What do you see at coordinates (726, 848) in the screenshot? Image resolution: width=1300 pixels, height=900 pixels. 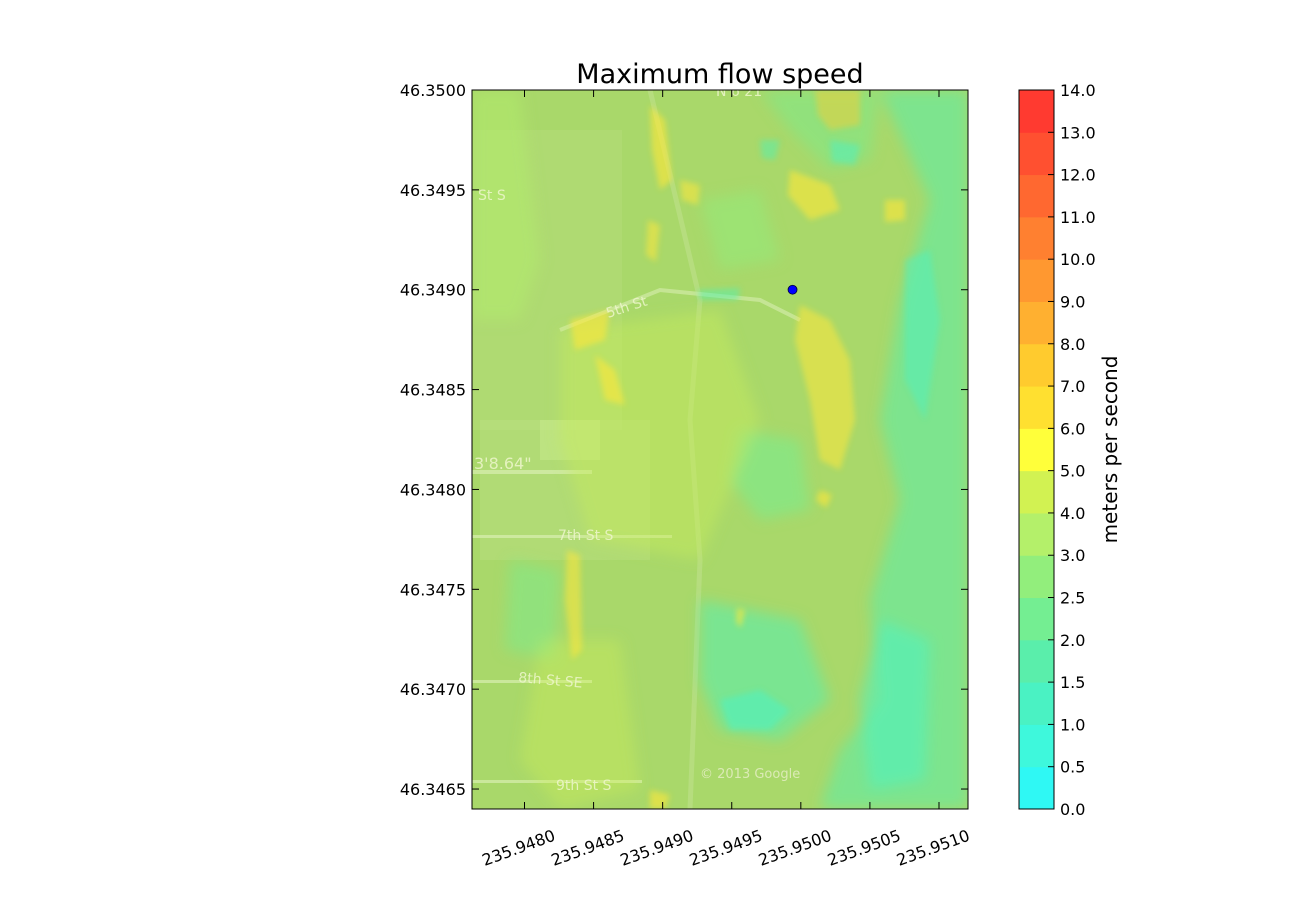 I see `x-tick-label: 235.9495` at bounding box center [726, 848].